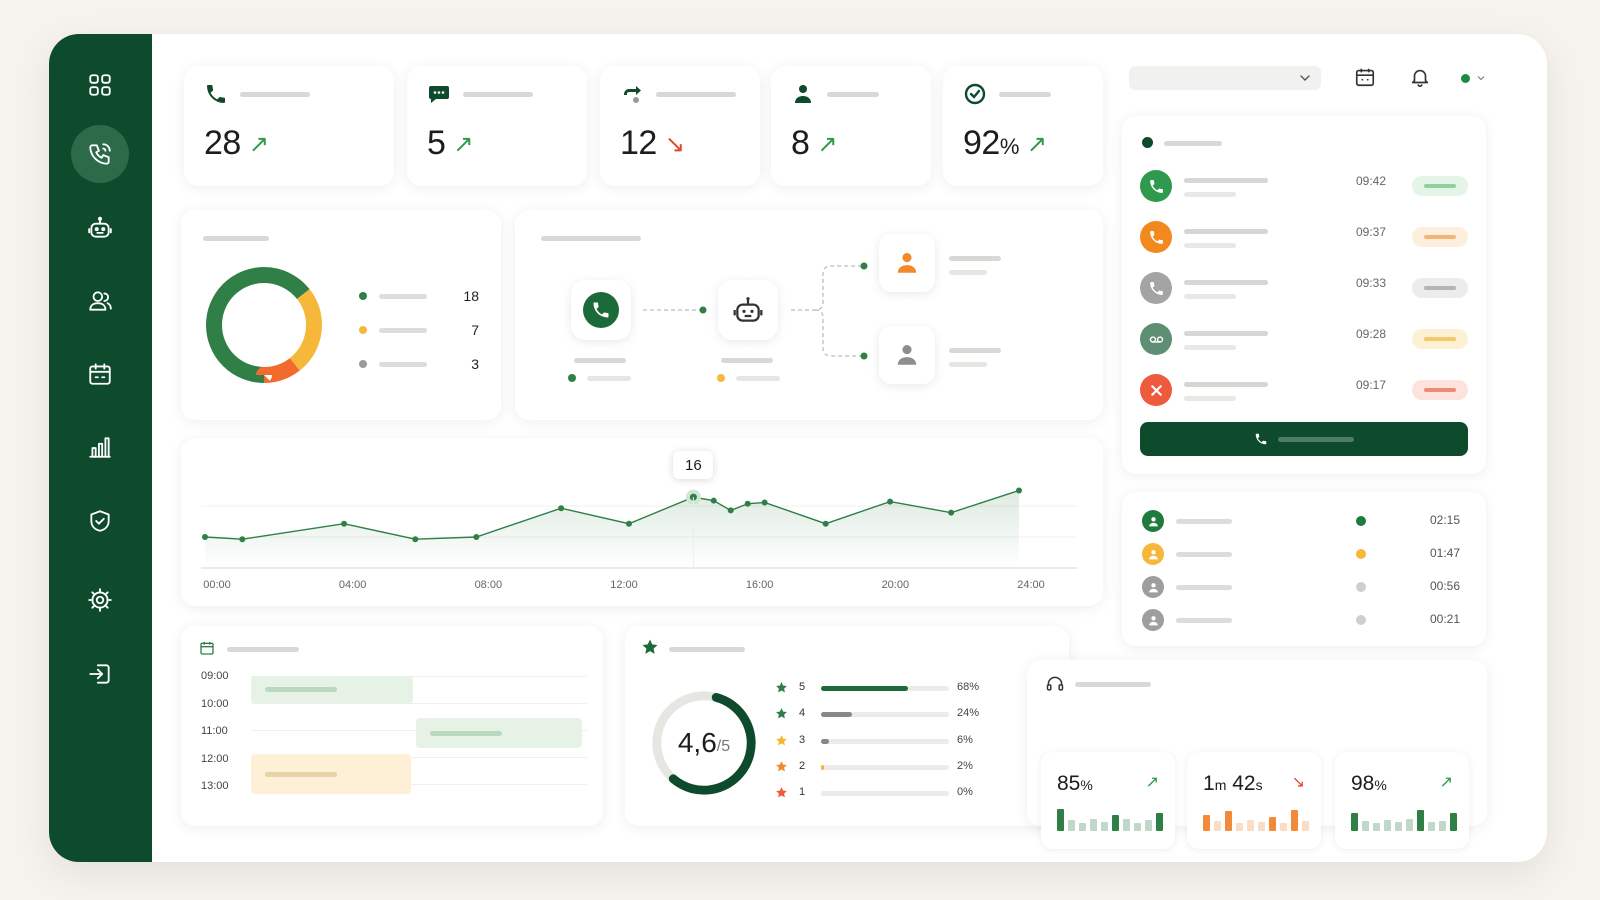  Describe the element at coordinates (1361, 587) in the screenshot. I see `agent-status-dot` at that location.